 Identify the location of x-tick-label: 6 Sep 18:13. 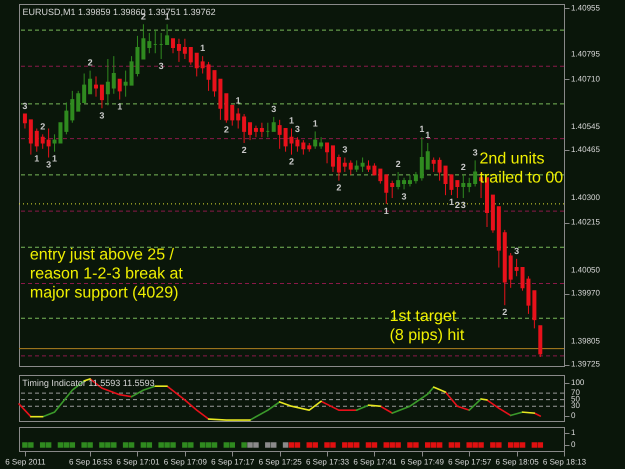
(564, 462).